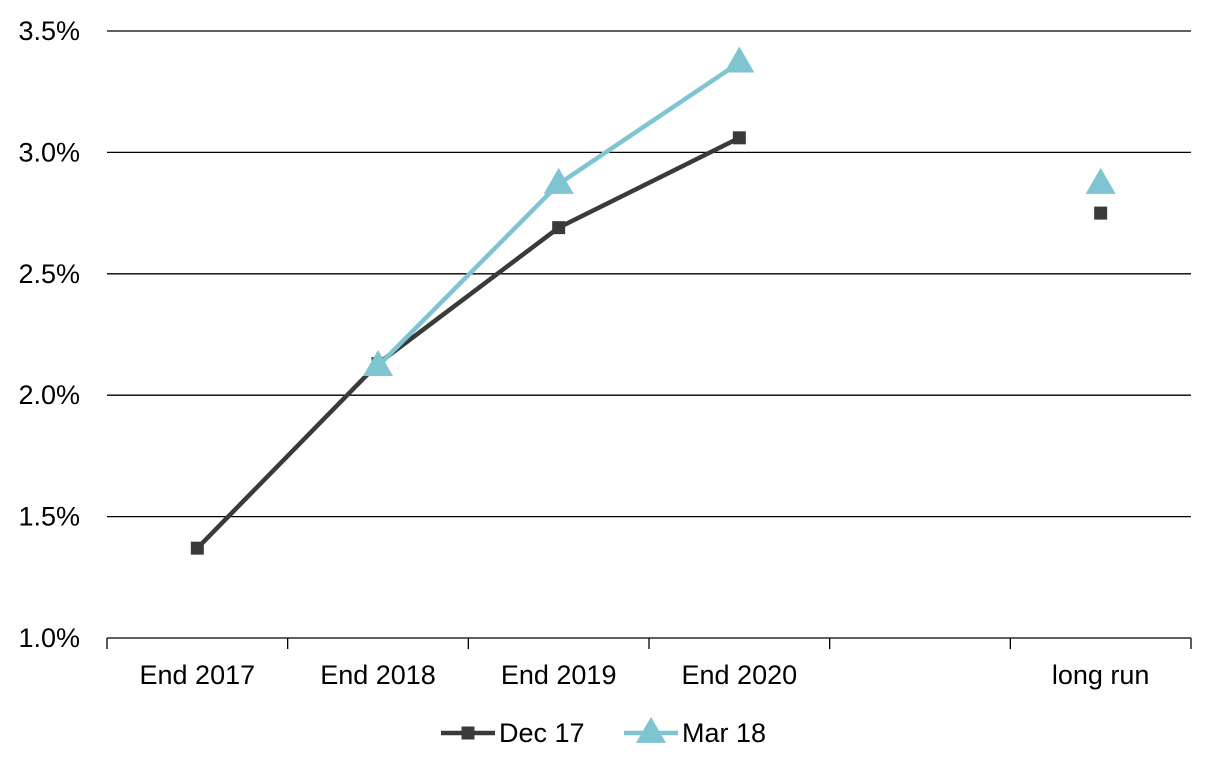 The height and width of the screenshot is (770, 1209). Describe the element at coordinates (49, 638) in the screenshot. I see `y-tick-label: 1.0%` at that location.